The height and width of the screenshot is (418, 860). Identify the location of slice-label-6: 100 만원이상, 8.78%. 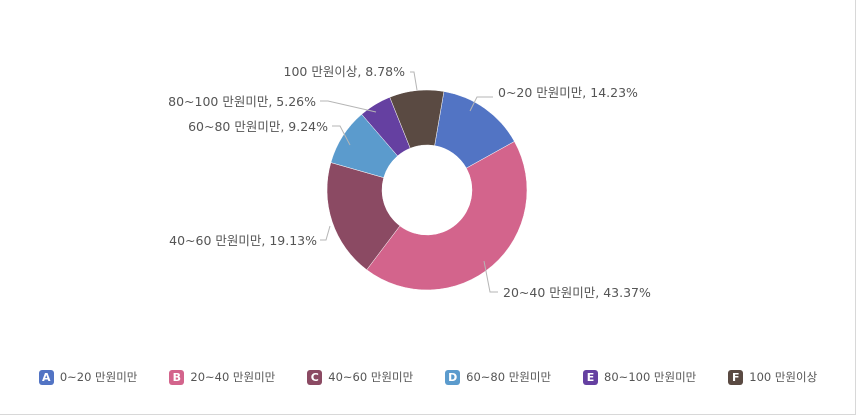
(345, 71).